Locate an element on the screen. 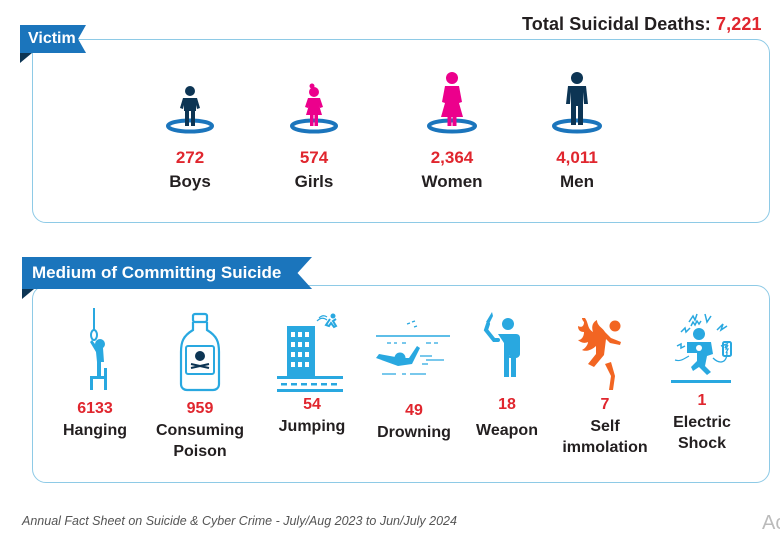 The width and height of the screenshot is (780, 535). boy-icon is located at coordinates (190, 110).